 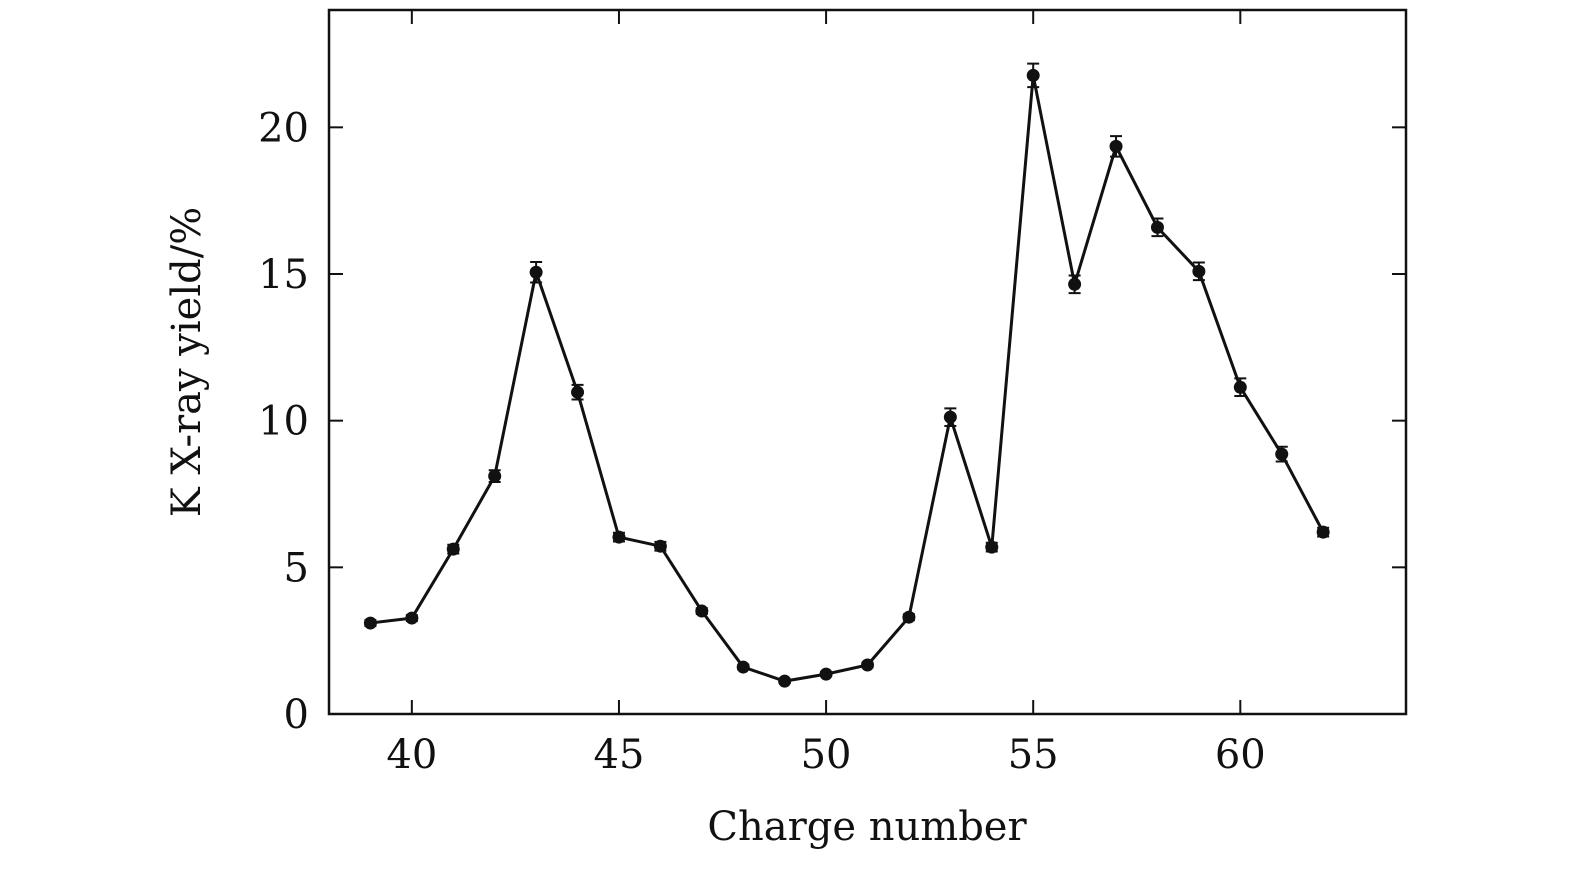 What do you see at coordinates (283, 128) in the screenshot?
I see `y-tick-label: 20` at bounding box center [283, 128].